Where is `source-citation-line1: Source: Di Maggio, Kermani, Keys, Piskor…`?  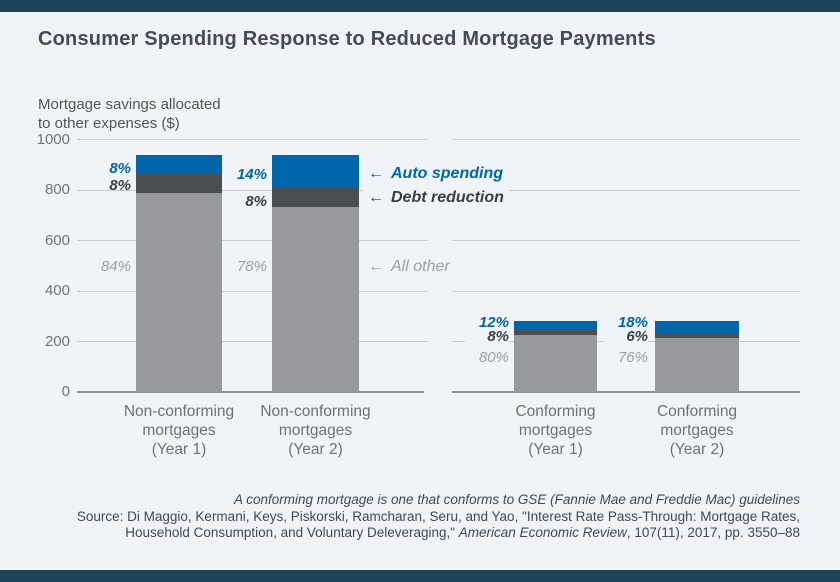
source-citation-line1: Source: Di Maggio, Kermani, Keys, Piskor… is located at coordinates (438, 516).